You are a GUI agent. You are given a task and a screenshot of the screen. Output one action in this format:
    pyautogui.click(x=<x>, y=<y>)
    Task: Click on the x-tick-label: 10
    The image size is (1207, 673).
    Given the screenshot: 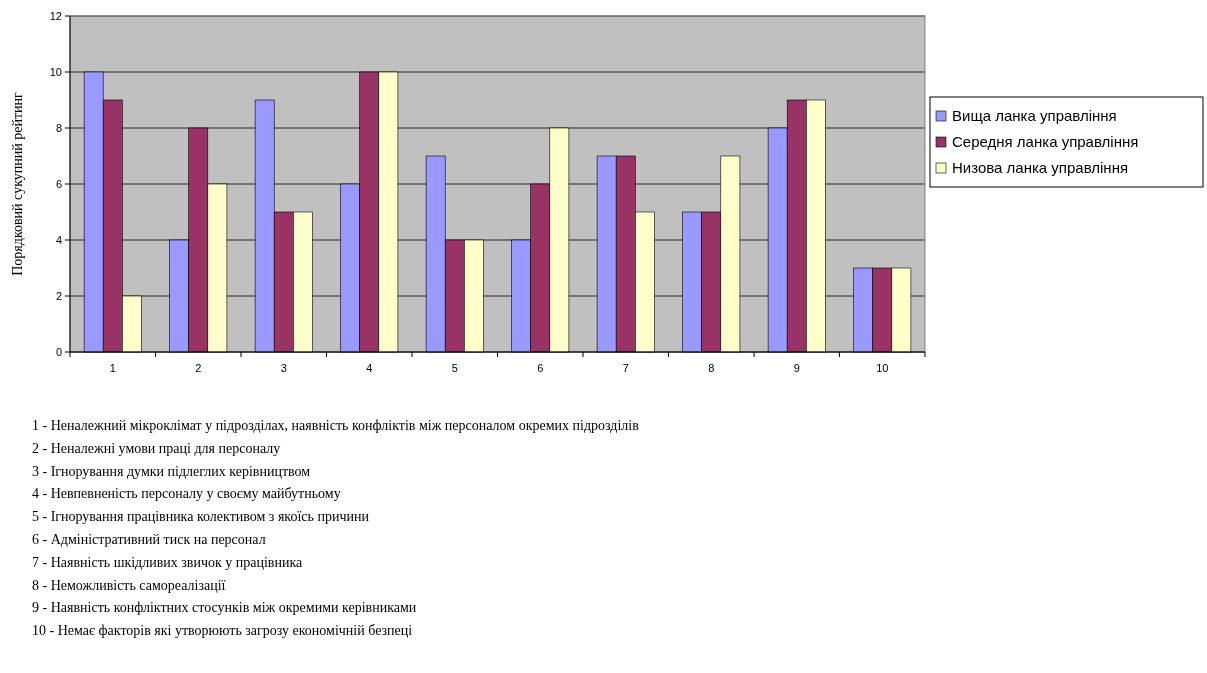 What is the action you would take?
    pyautogui.click(x=882, y=368)
    